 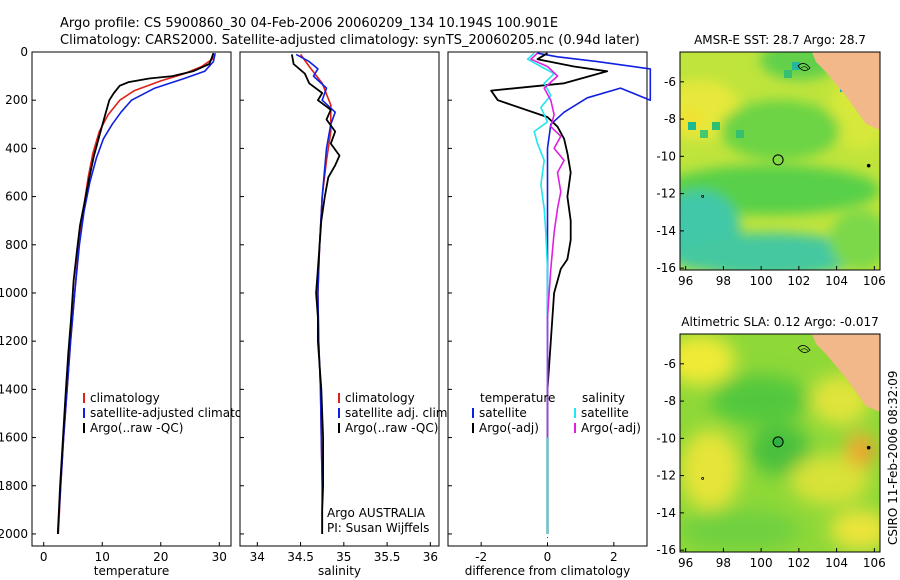 I want to click on sla-map-ytick-label: -14, so click(x=666, y=513).